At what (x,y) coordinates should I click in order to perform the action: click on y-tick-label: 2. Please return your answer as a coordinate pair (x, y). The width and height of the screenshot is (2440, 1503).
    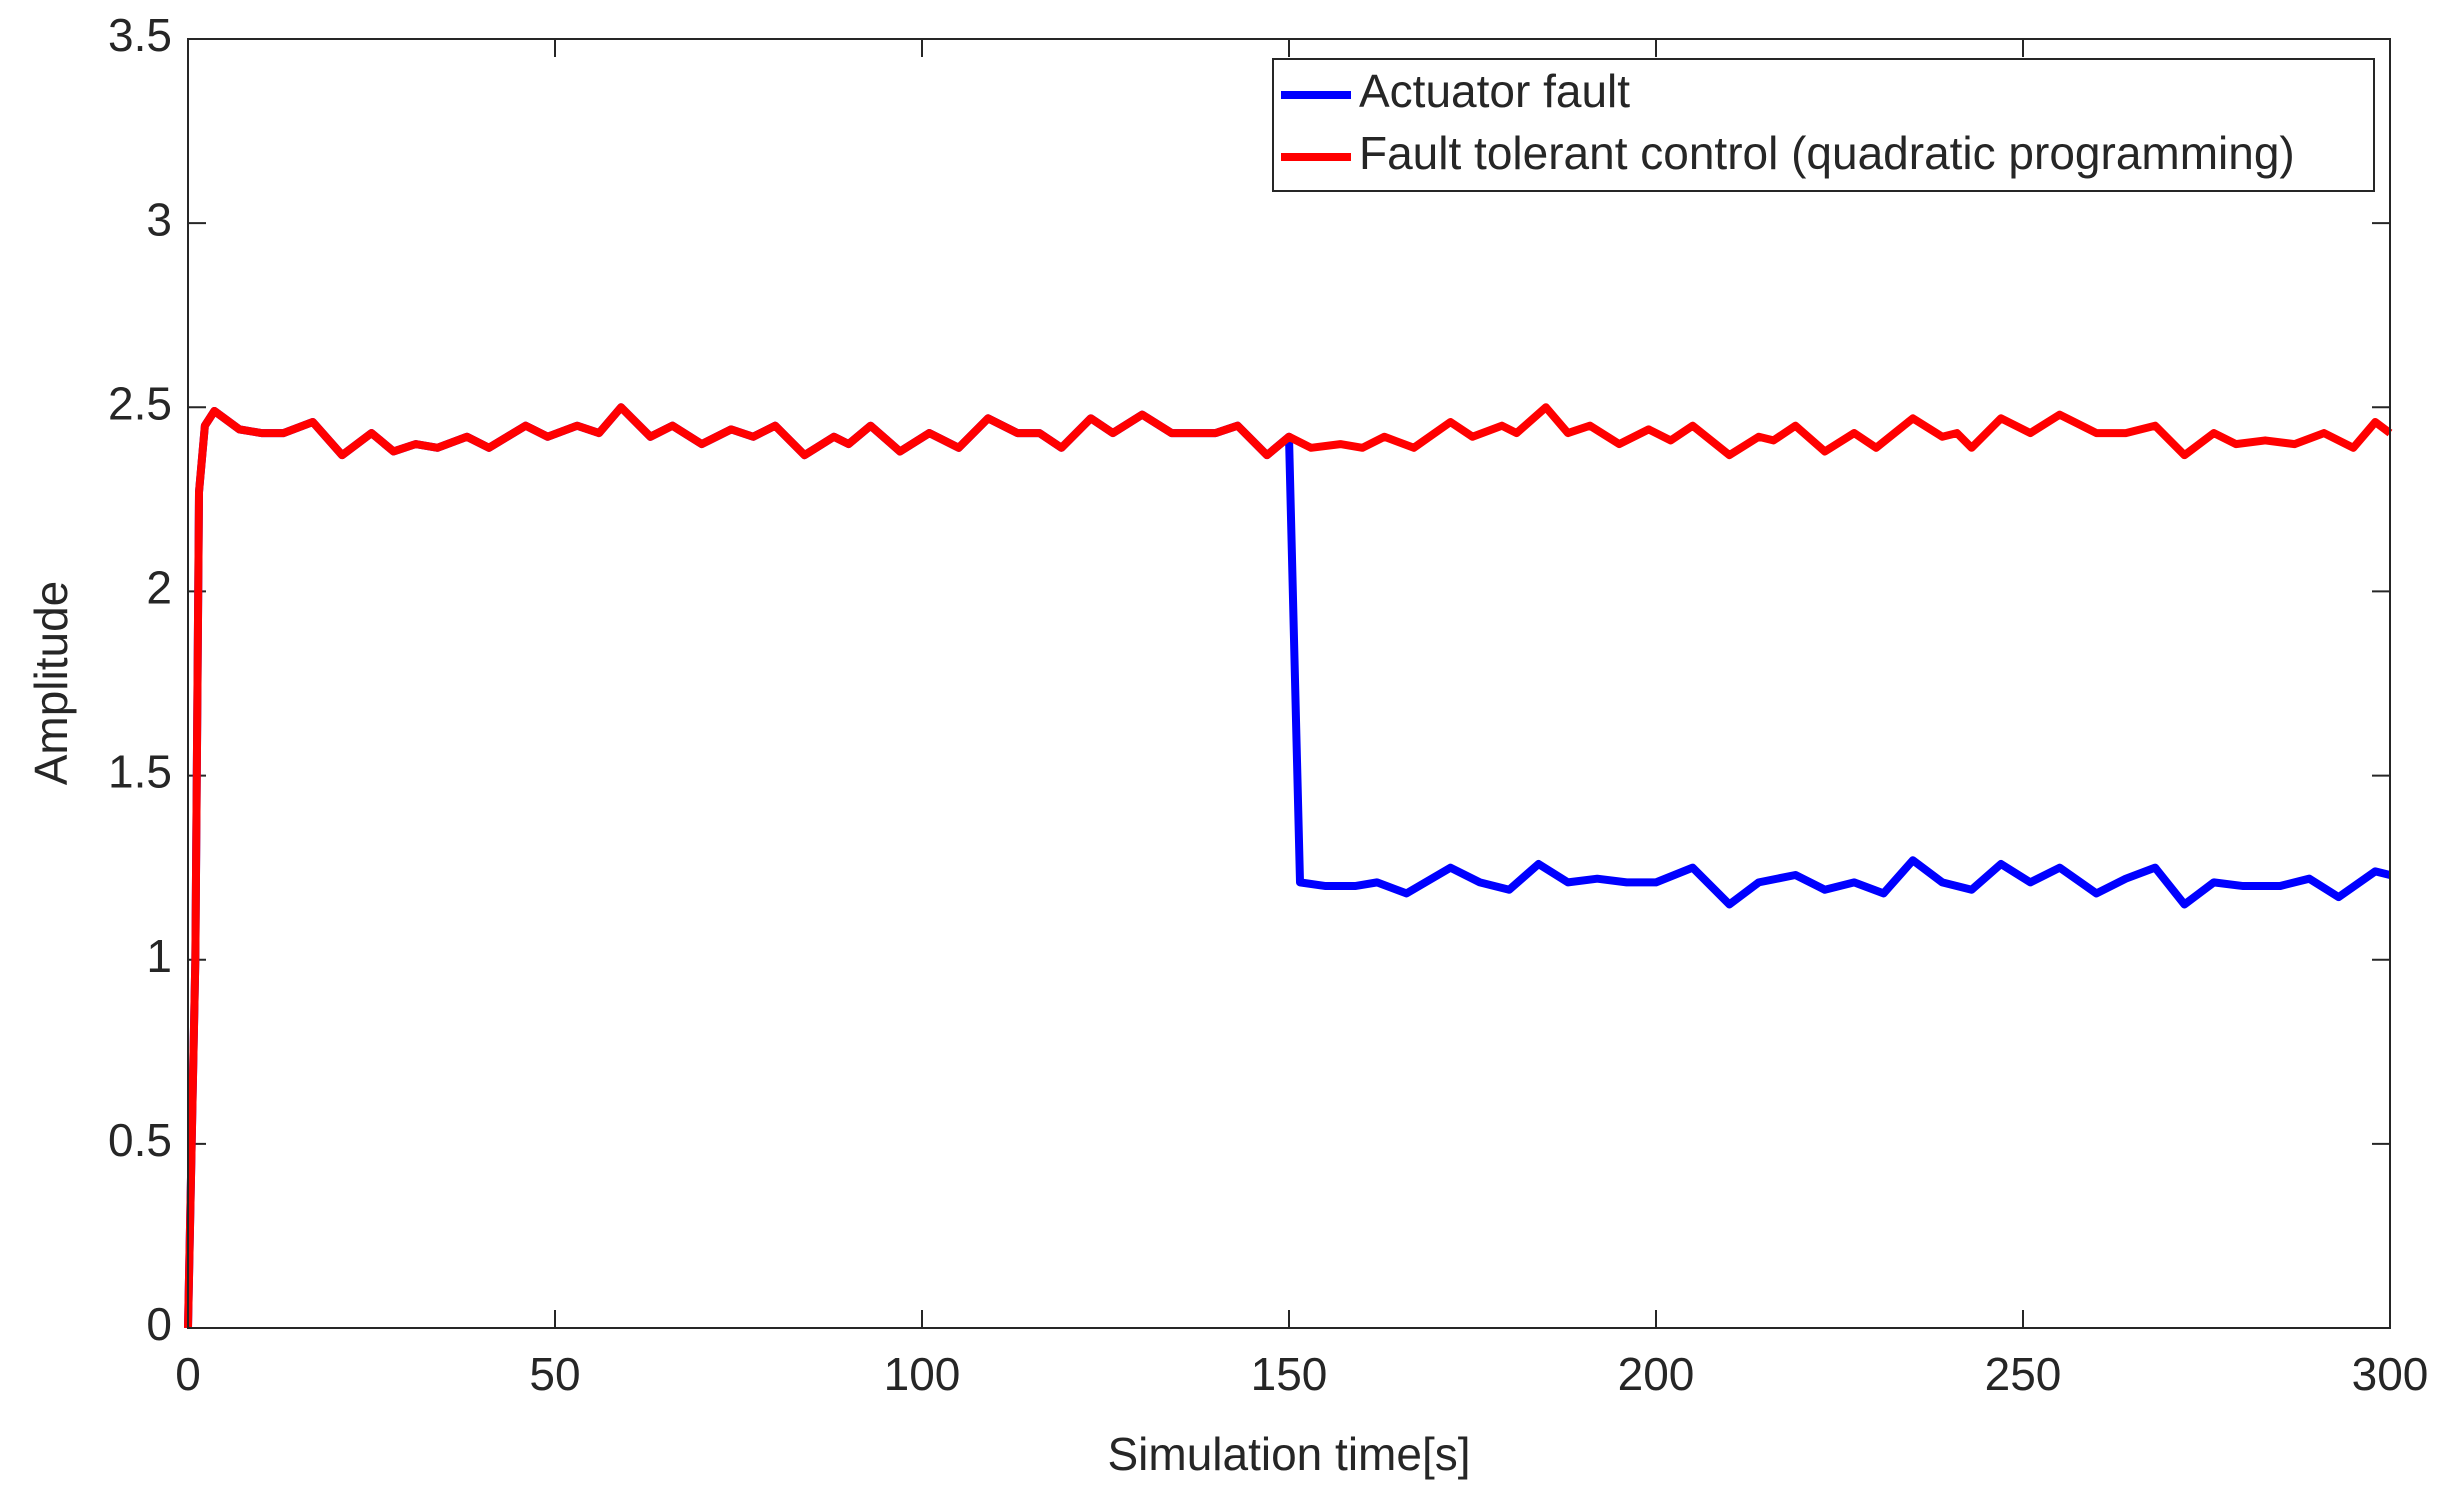
    Looking at the image, I should click on (159, 588).